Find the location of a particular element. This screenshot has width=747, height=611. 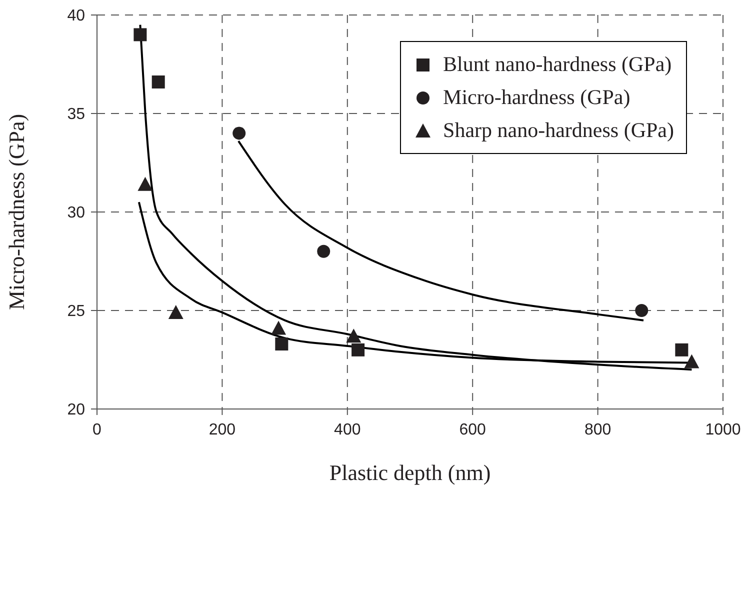

y-tick-label: 35 is located at coordinates (76, 115).